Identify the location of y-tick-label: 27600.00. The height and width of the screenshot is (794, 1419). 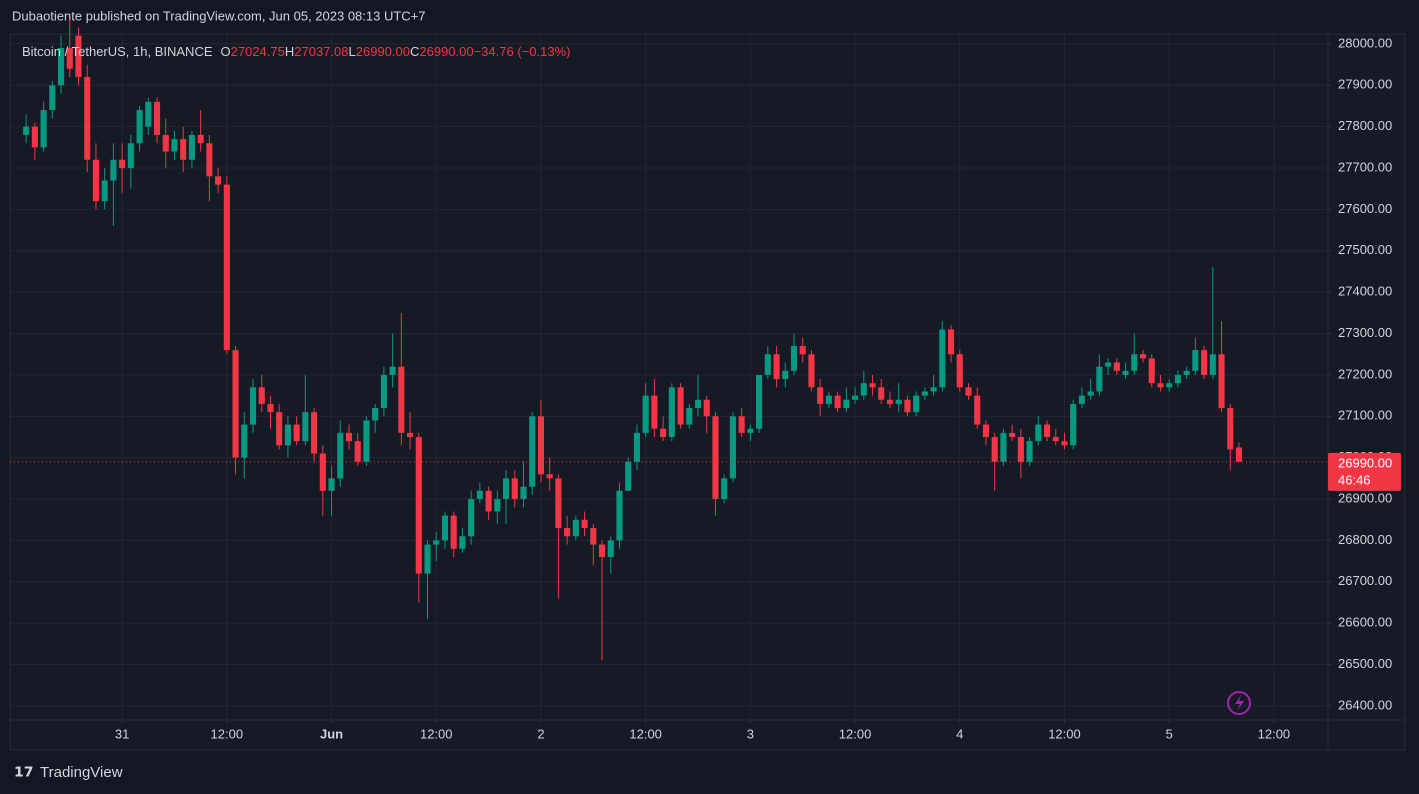
(1365, 208).